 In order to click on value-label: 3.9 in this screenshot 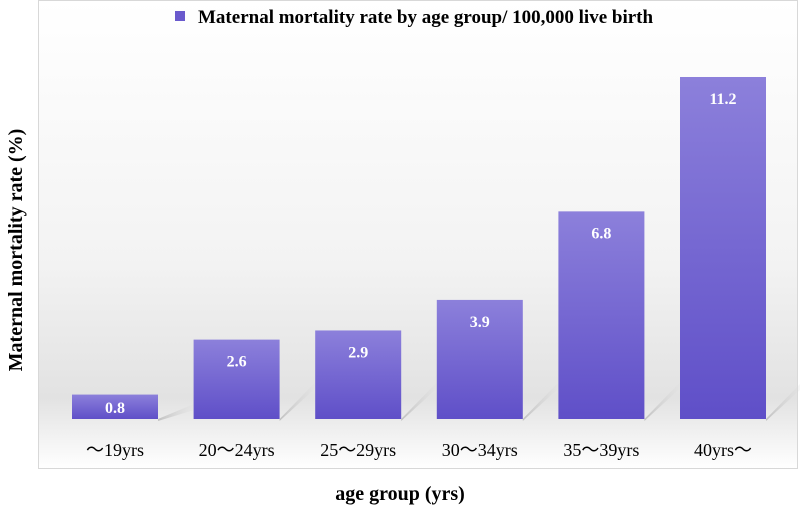, I will do `click(480, 322)`.